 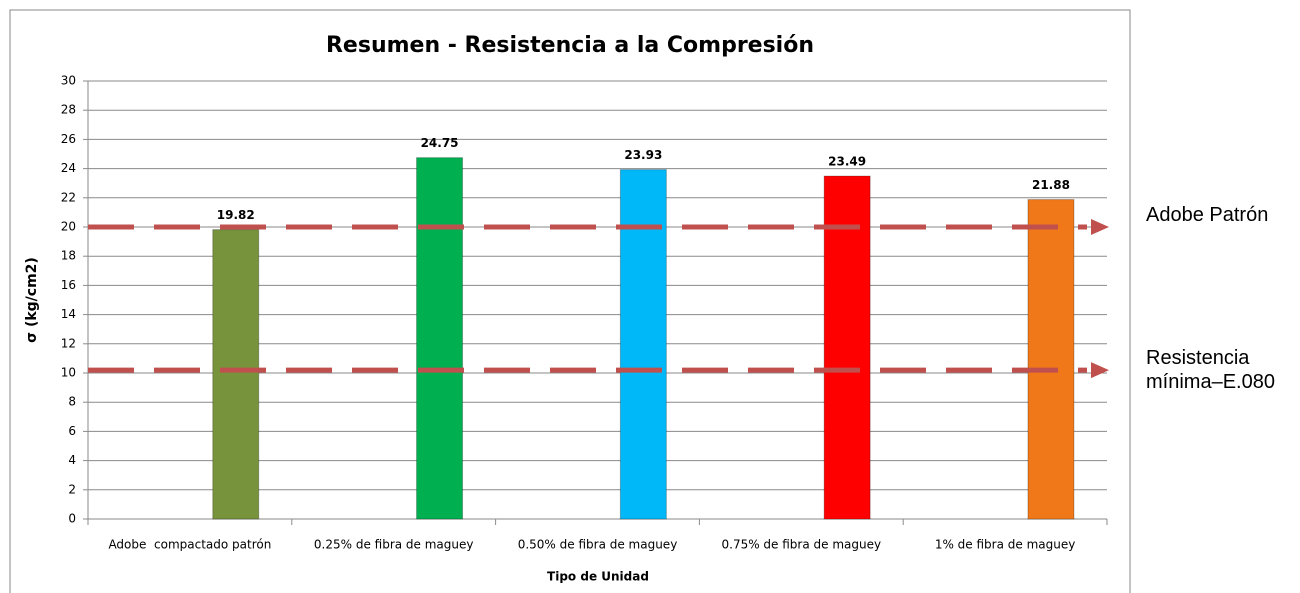 I want to click on data-label: 19.82, so click(x=236, y=215).